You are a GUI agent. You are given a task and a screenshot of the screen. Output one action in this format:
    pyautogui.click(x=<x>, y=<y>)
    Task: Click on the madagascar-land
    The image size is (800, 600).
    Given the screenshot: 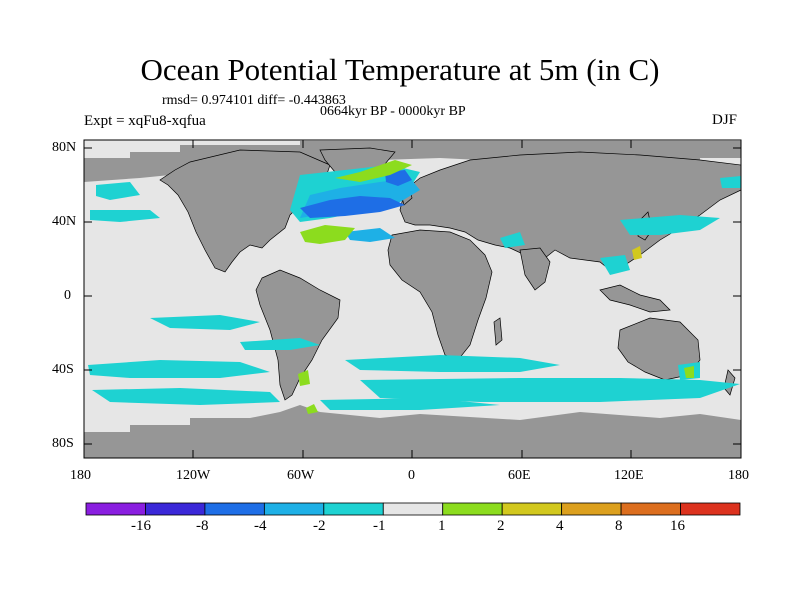 What is the action you would take?
    pyautogui.click(x=498, y=331)
    